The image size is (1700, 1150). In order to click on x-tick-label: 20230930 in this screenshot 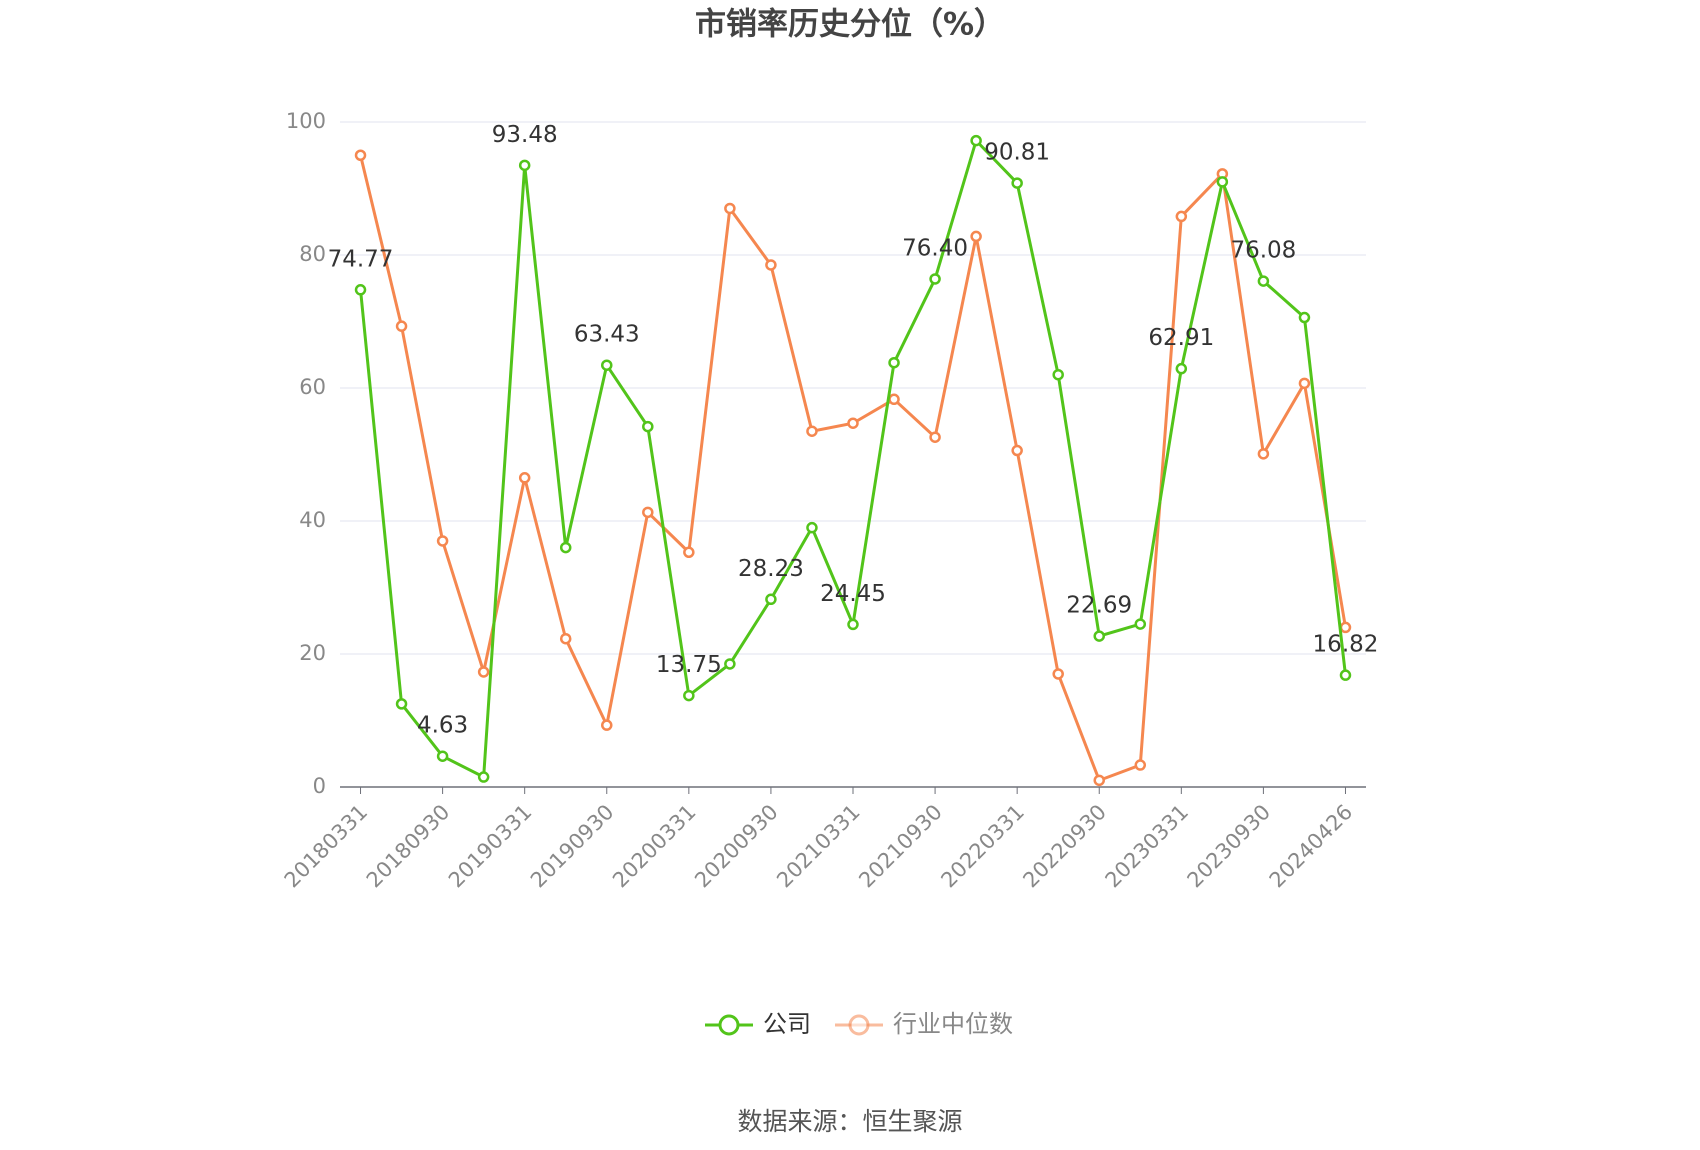, I will do `click(1229, 846)`.